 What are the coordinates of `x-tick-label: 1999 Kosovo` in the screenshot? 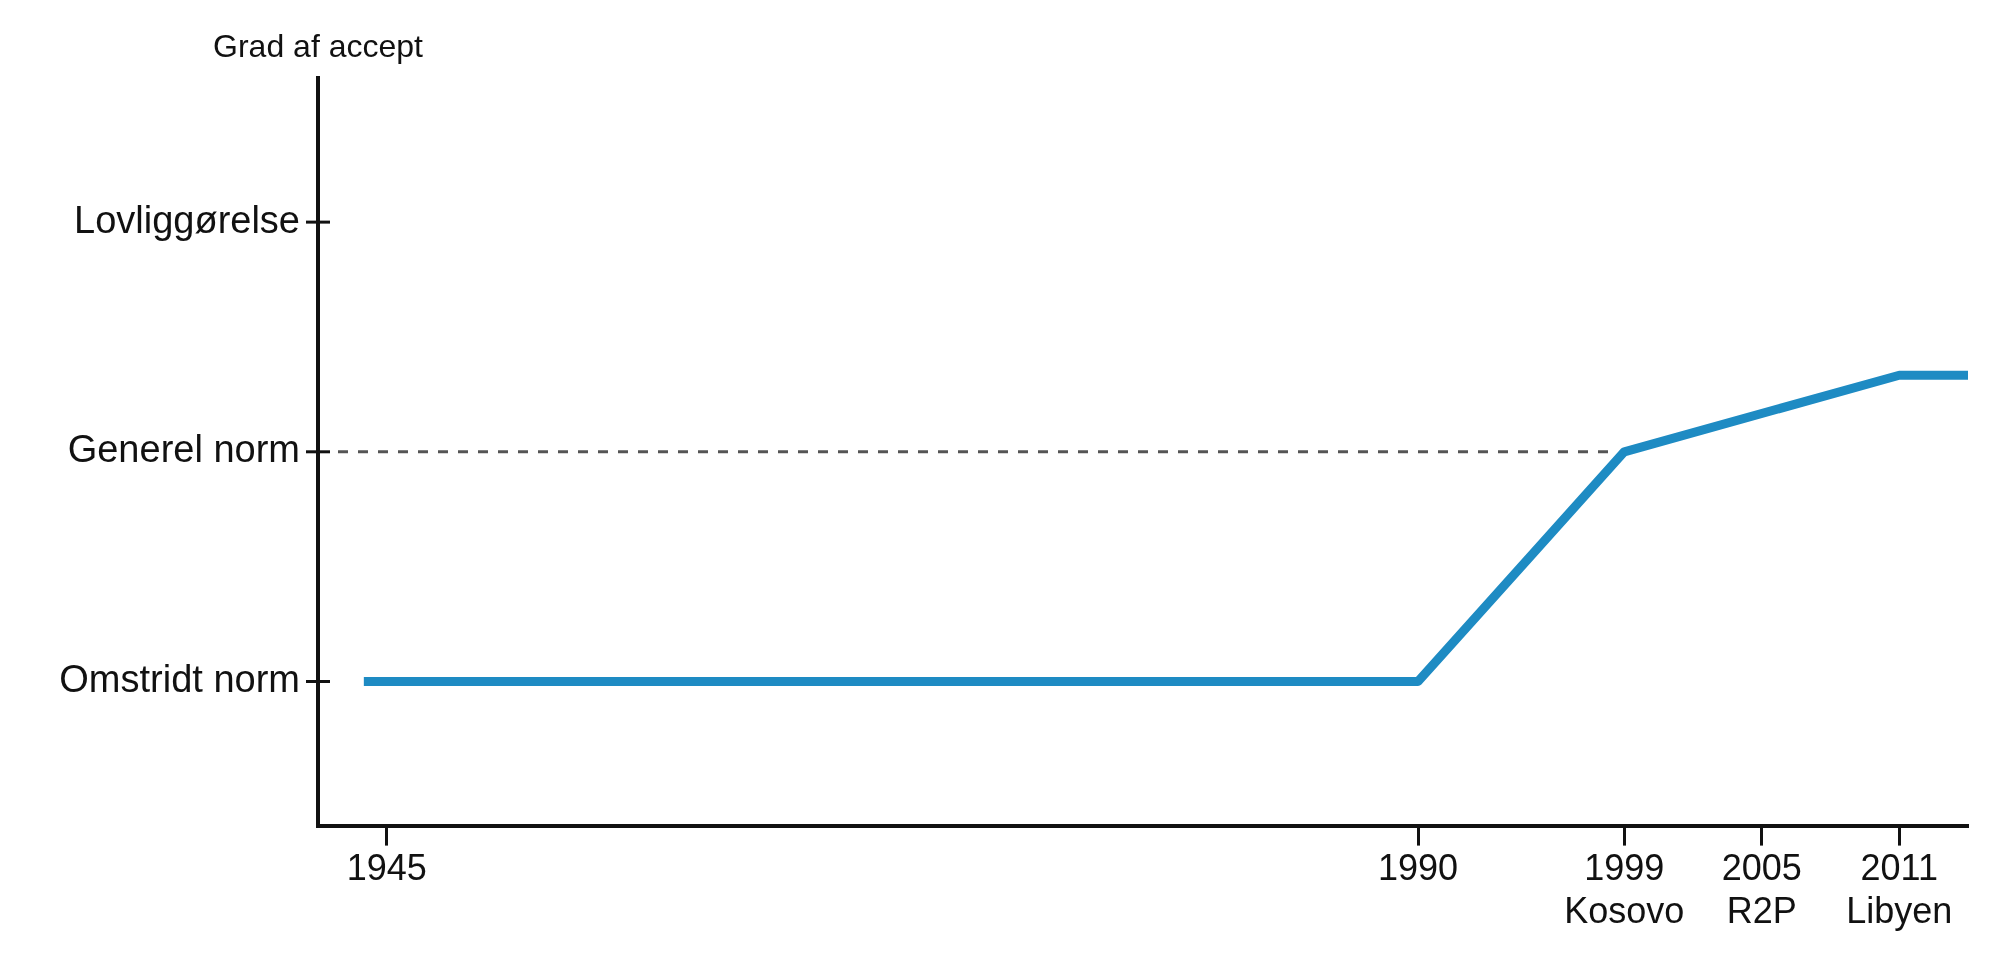 It's located at (1624, 889).